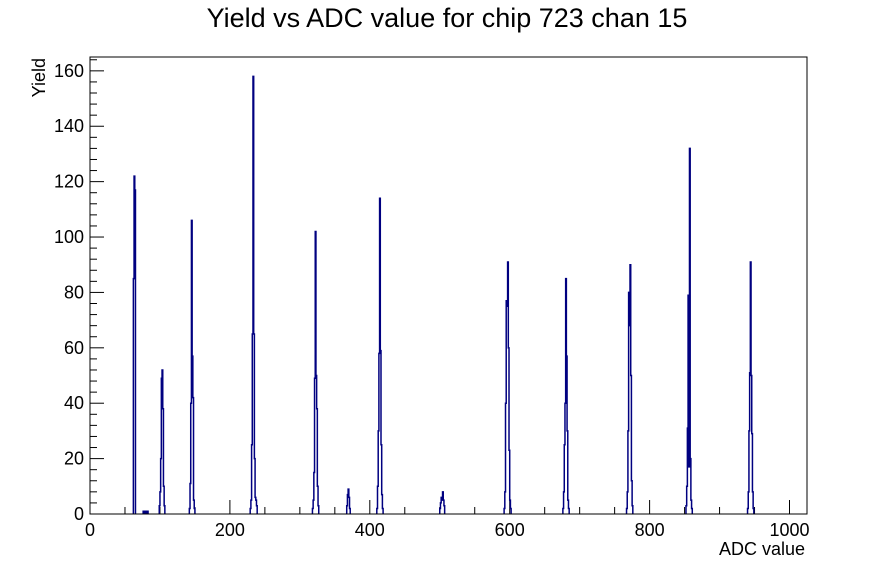 The image size is (896, 572). Describe the element at coordinates (510, 530) in the screenshot. I see `x-tick-label: 600` at that location.